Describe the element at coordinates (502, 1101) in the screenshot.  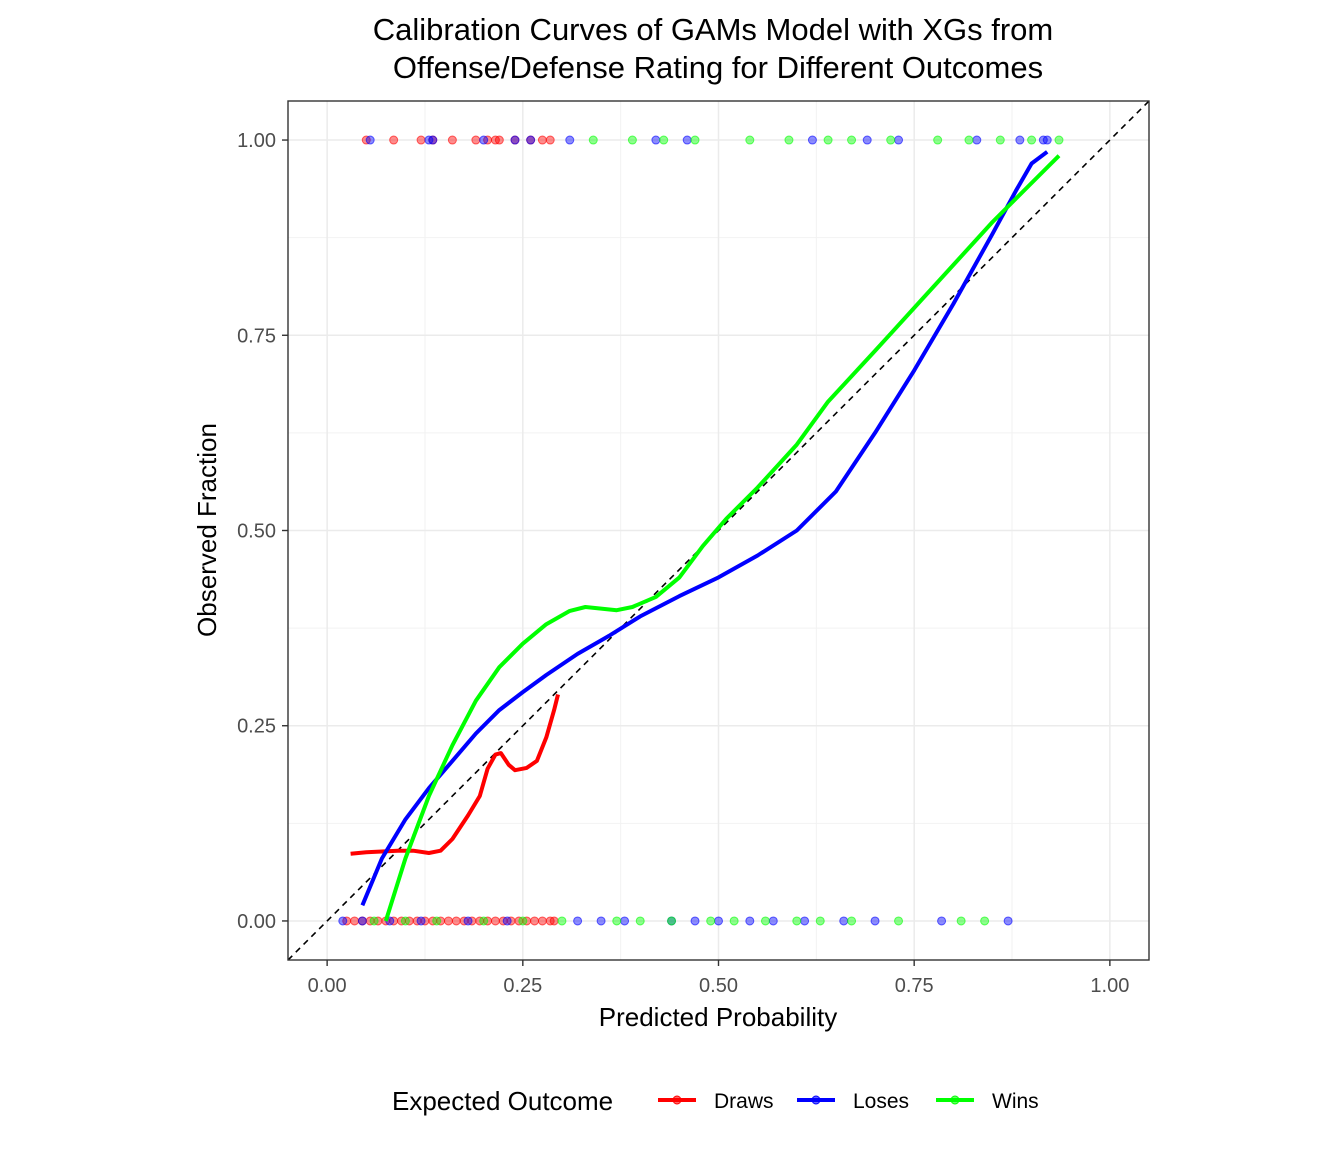
I see `legend-title: Expected Outcome` at that location.